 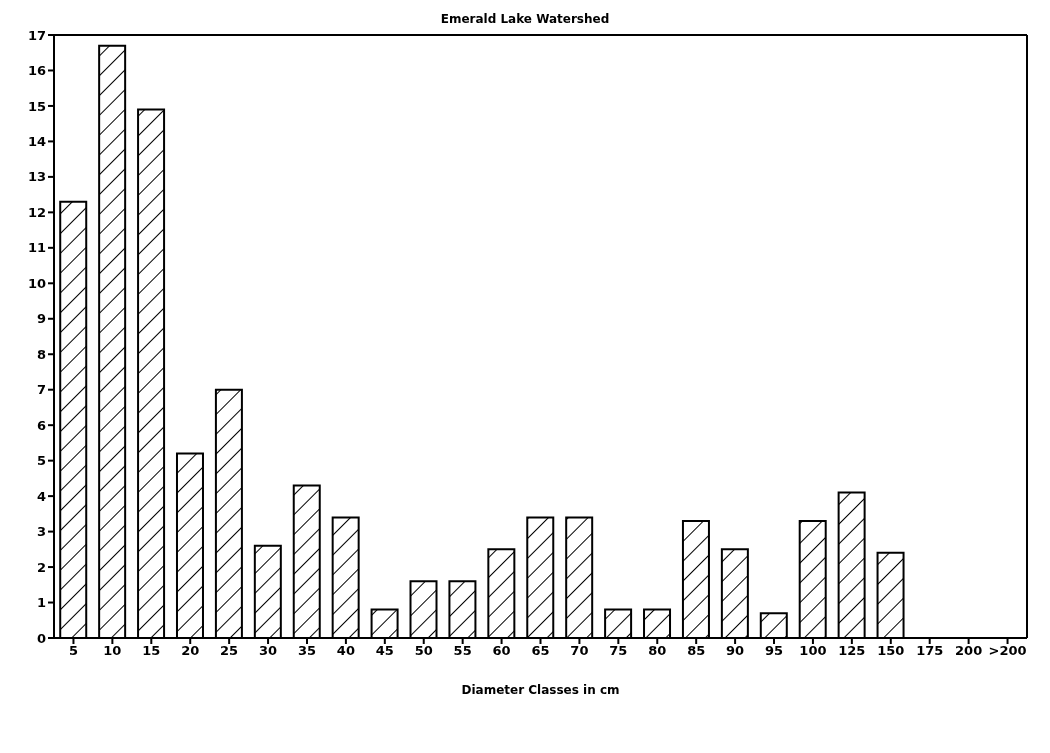 What do you see at coordinates (501, 651) in the screenshot?
I see `x-tick-label: 60` at bounding box center [501, 651].